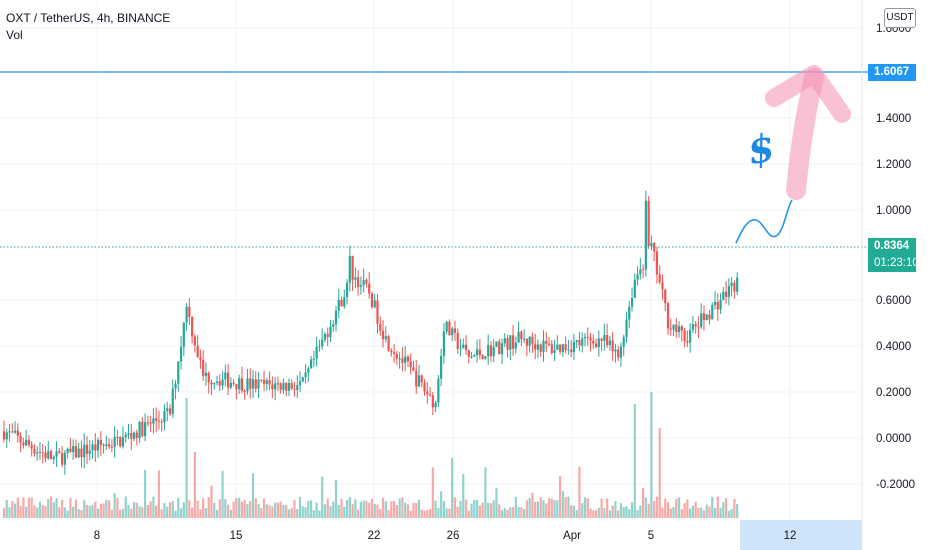 This screenshot has height=550, width=932. What do you see at coordinates (900, 18) in the screenshot?
I see `currency-badge: USDT` at bounding box center [900, 18].